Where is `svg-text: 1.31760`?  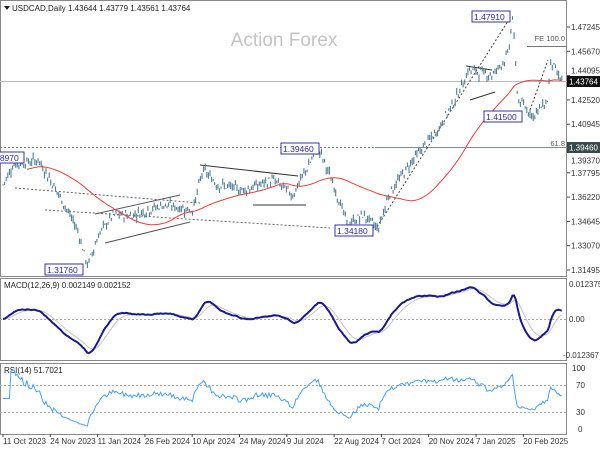
svg-text: 1.31760 is located at coordinates (62, 270).